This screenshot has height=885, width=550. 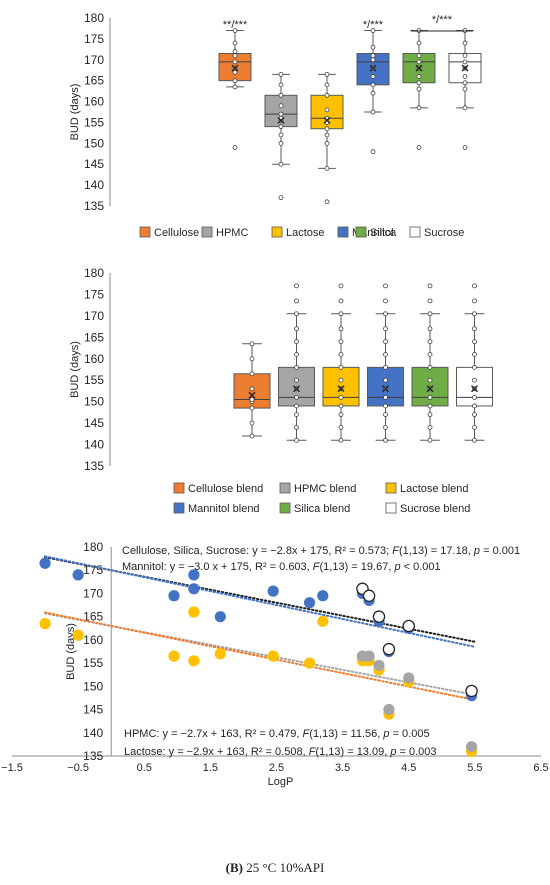 What do you see at coordinates (234, 867) in the screenshot?
I see `caption-panel: (B)` at bounding box center [234, 867].